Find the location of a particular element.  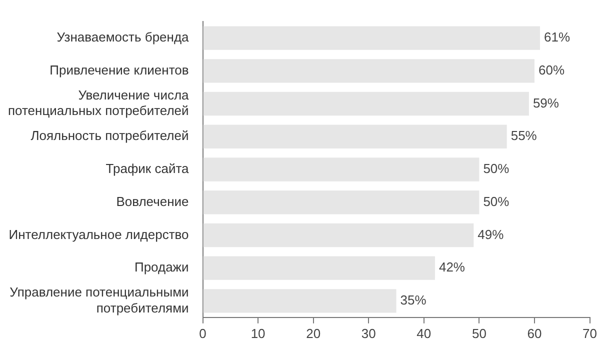

x-tick-label: 40 is located at coordinates (424, 333).